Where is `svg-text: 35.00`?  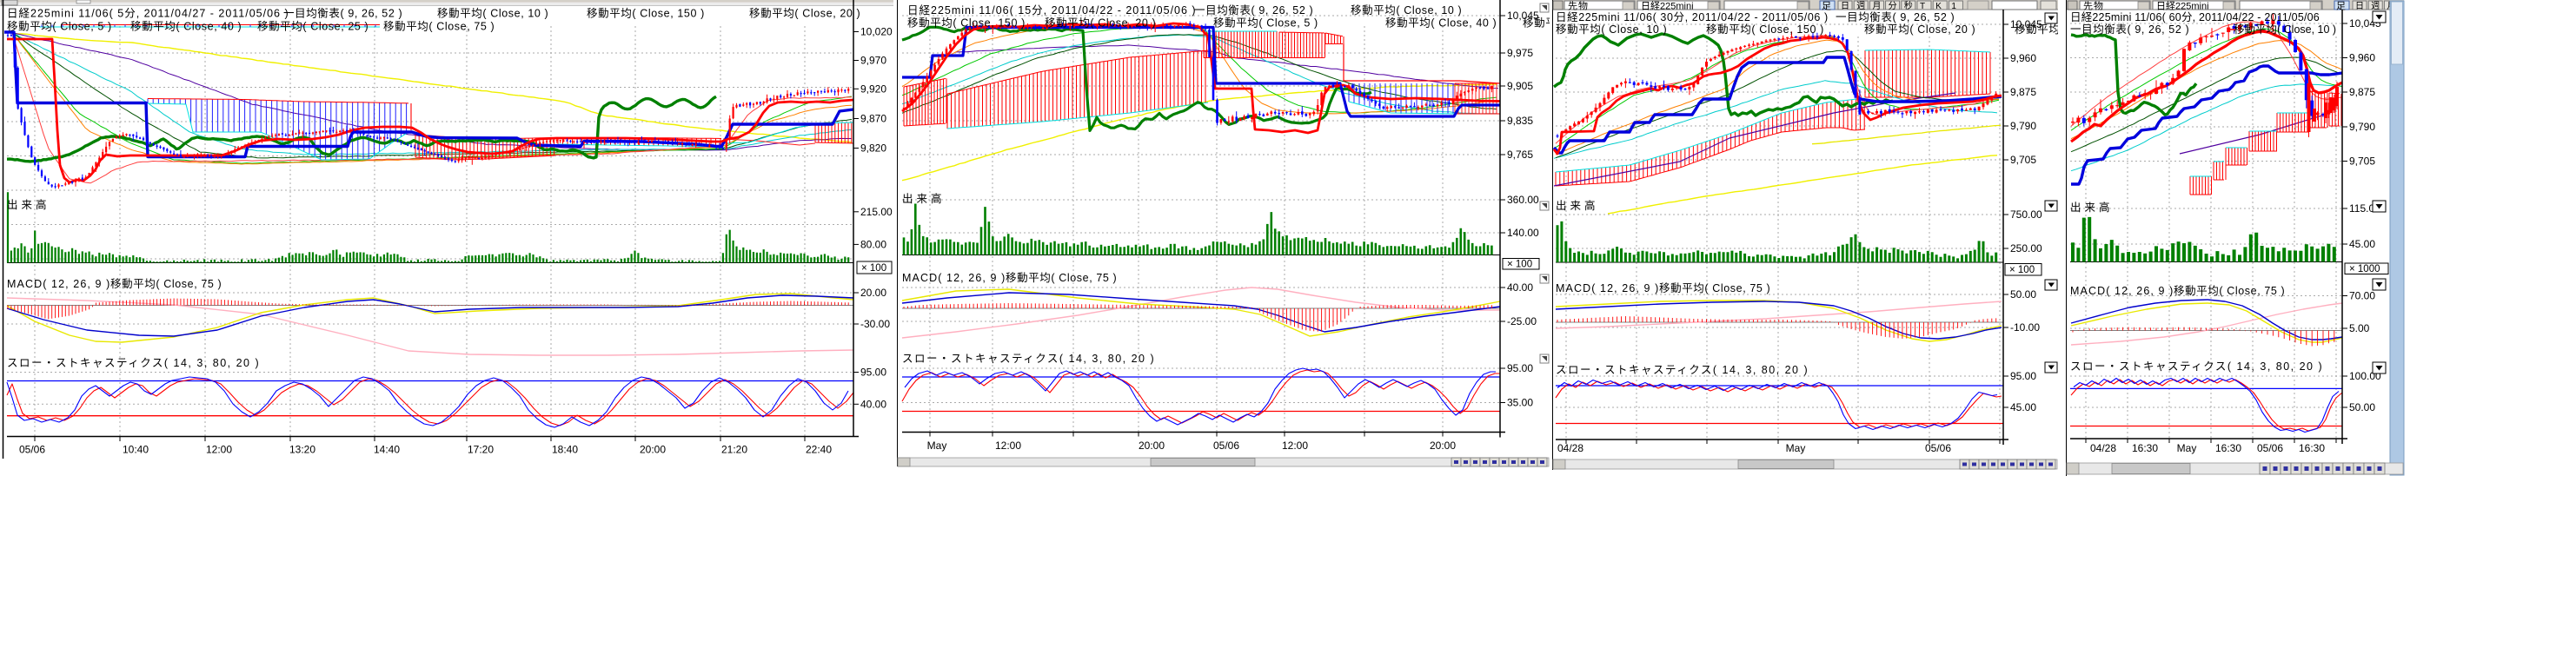
svg-text: 35.00 is located at coordinates (1520, 403).